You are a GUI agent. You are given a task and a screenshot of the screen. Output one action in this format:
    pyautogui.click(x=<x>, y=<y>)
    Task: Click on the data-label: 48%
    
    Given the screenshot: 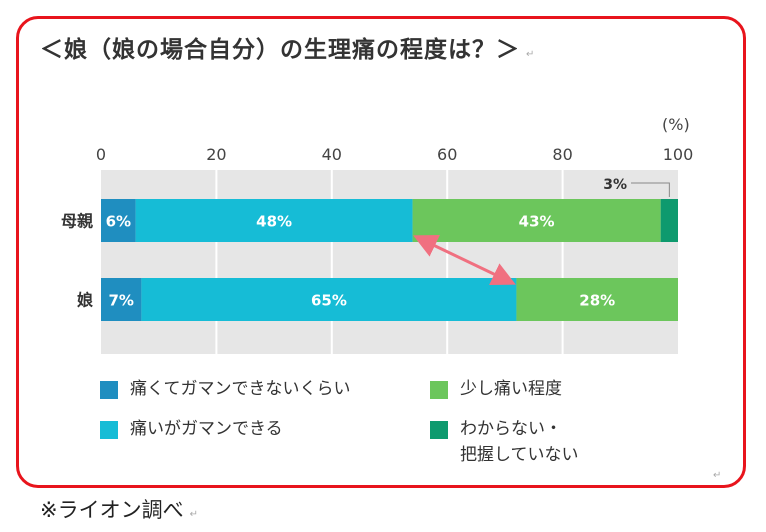 What is the action you would take?
    pyautogui.click(x=274, y=222)
    